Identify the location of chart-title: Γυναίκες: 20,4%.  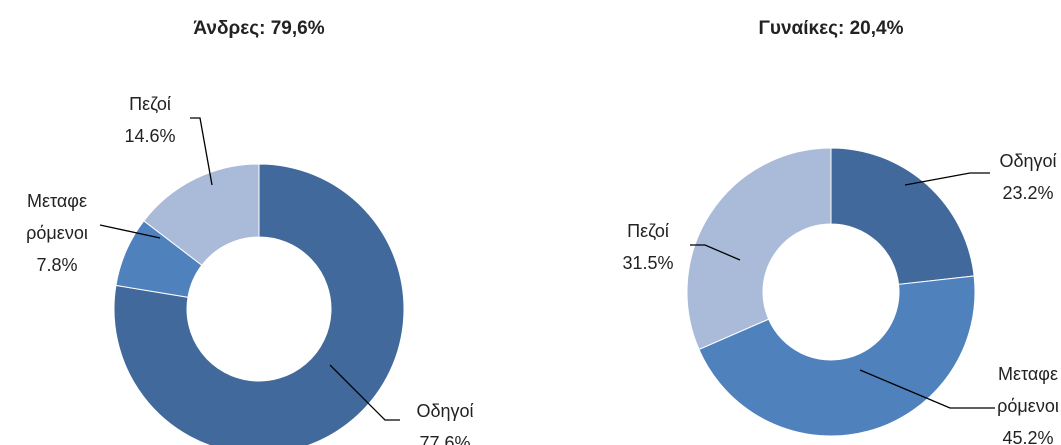
(831, 28).